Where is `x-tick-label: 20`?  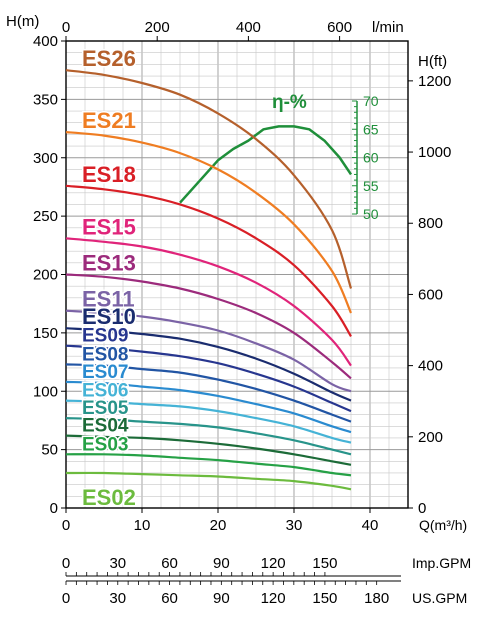 x-tick-label: 20 is located at coordinates (218, 525).